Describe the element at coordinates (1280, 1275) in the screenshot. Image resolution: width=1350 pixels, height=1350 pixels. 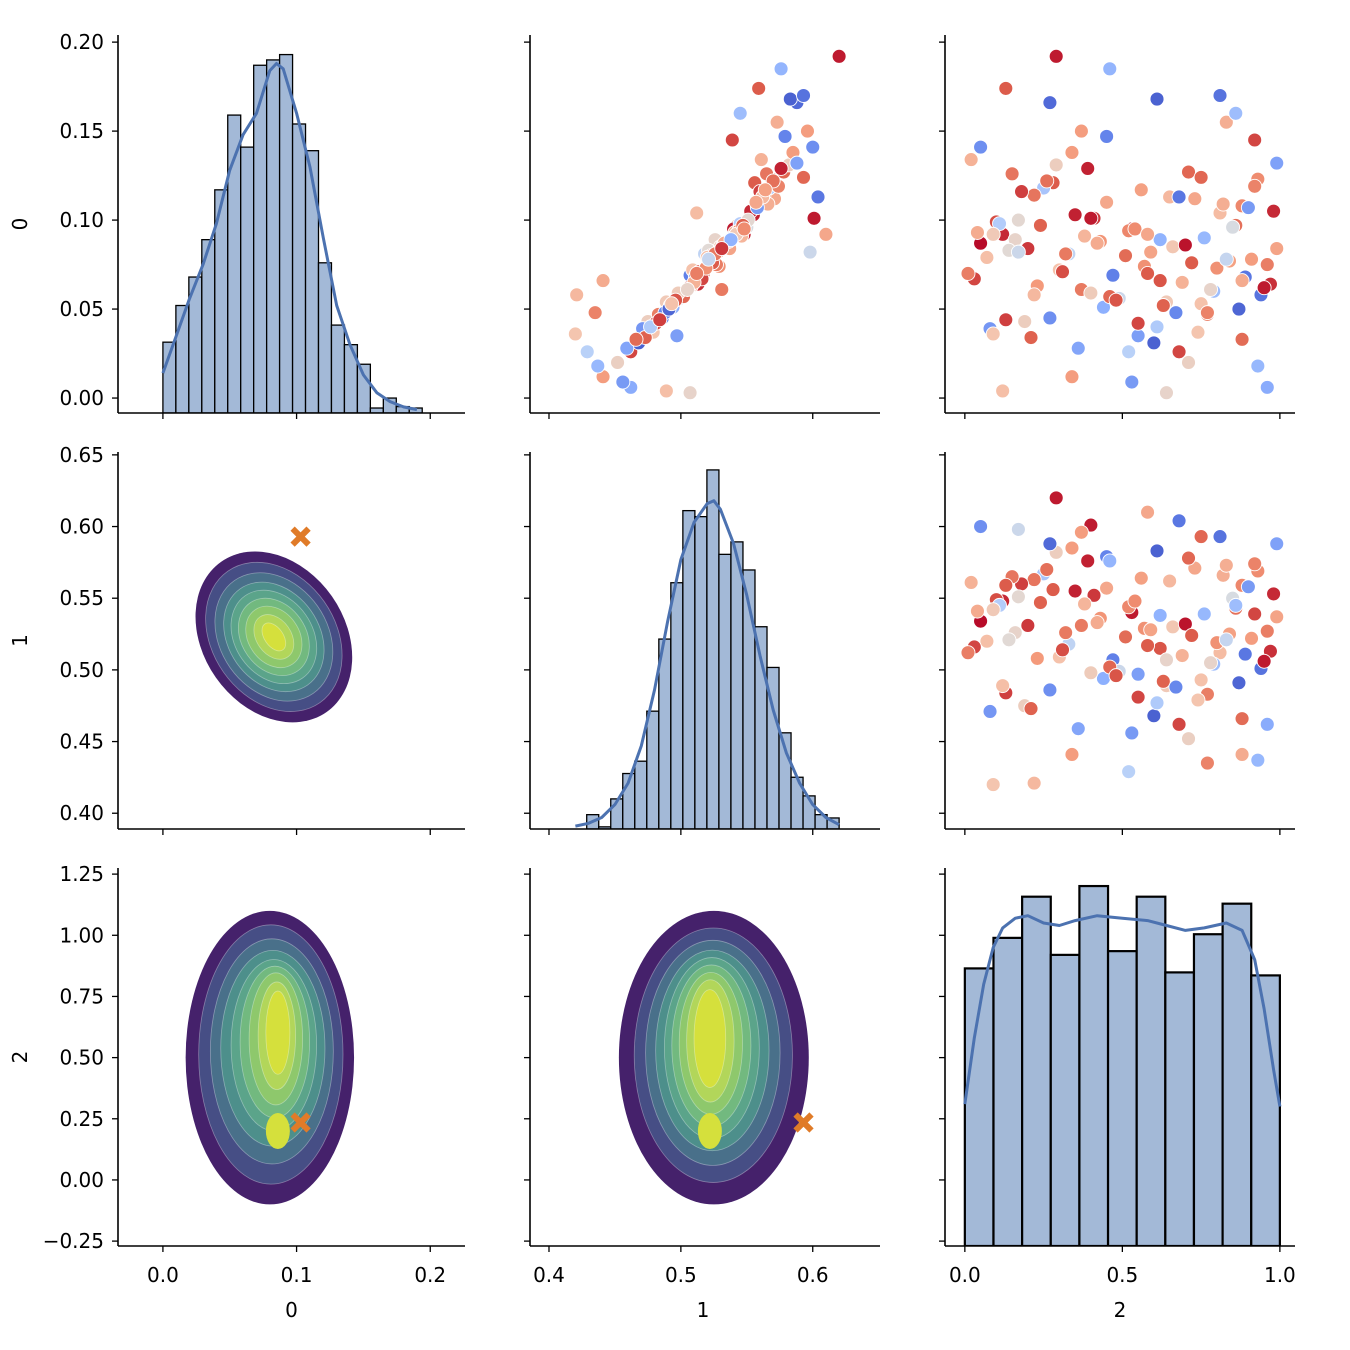
I see `x-tick-label: 1.0` at that location.